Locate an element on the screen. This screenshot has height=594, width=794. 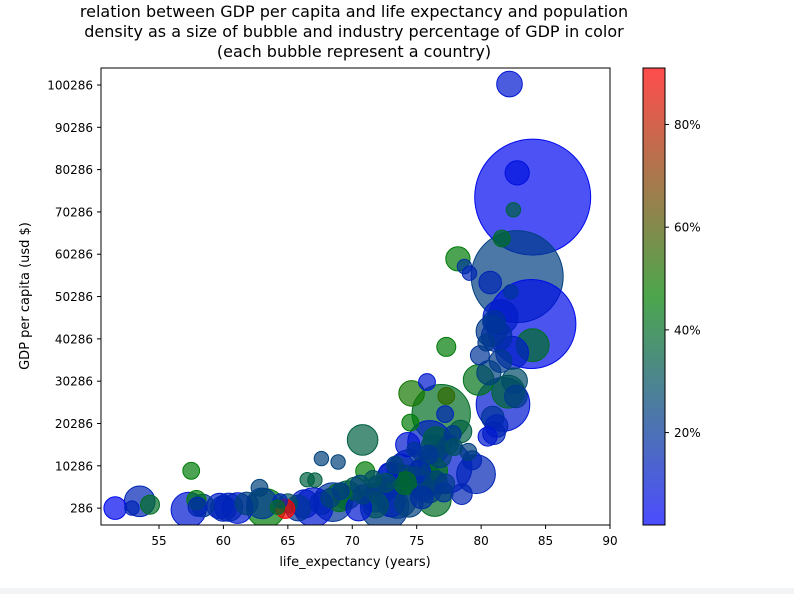
y-tick-label: 100286 is located at coordinates (70, 85).